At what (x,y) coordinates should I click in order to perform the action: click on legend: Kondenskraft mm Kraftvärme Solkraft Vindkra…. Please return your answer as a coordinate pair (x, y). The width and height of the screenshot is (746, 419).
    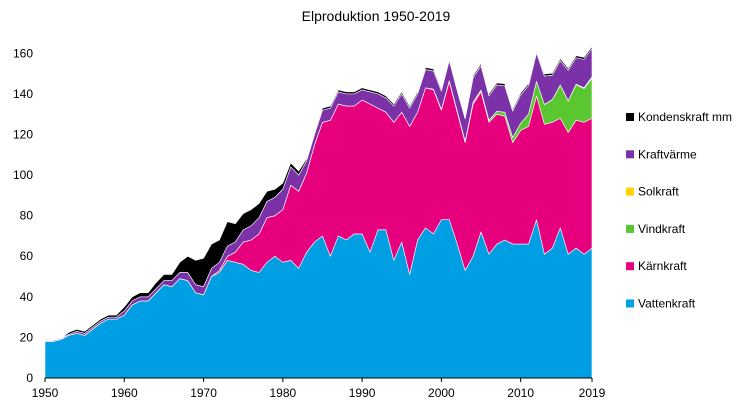
    Looking at the image, I should click on (679, 210).